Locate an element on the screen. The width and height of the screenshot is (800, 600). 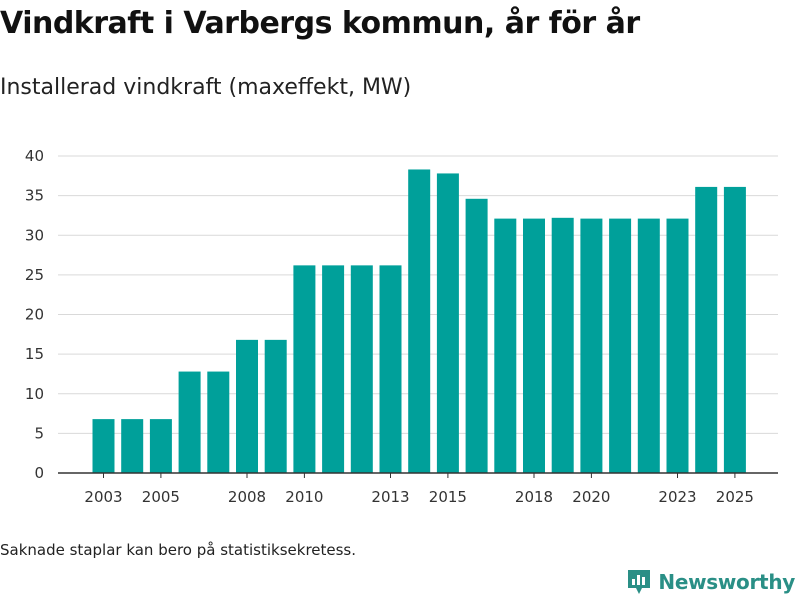
y-tick-label: 30 is located at coordinates (34, 235).